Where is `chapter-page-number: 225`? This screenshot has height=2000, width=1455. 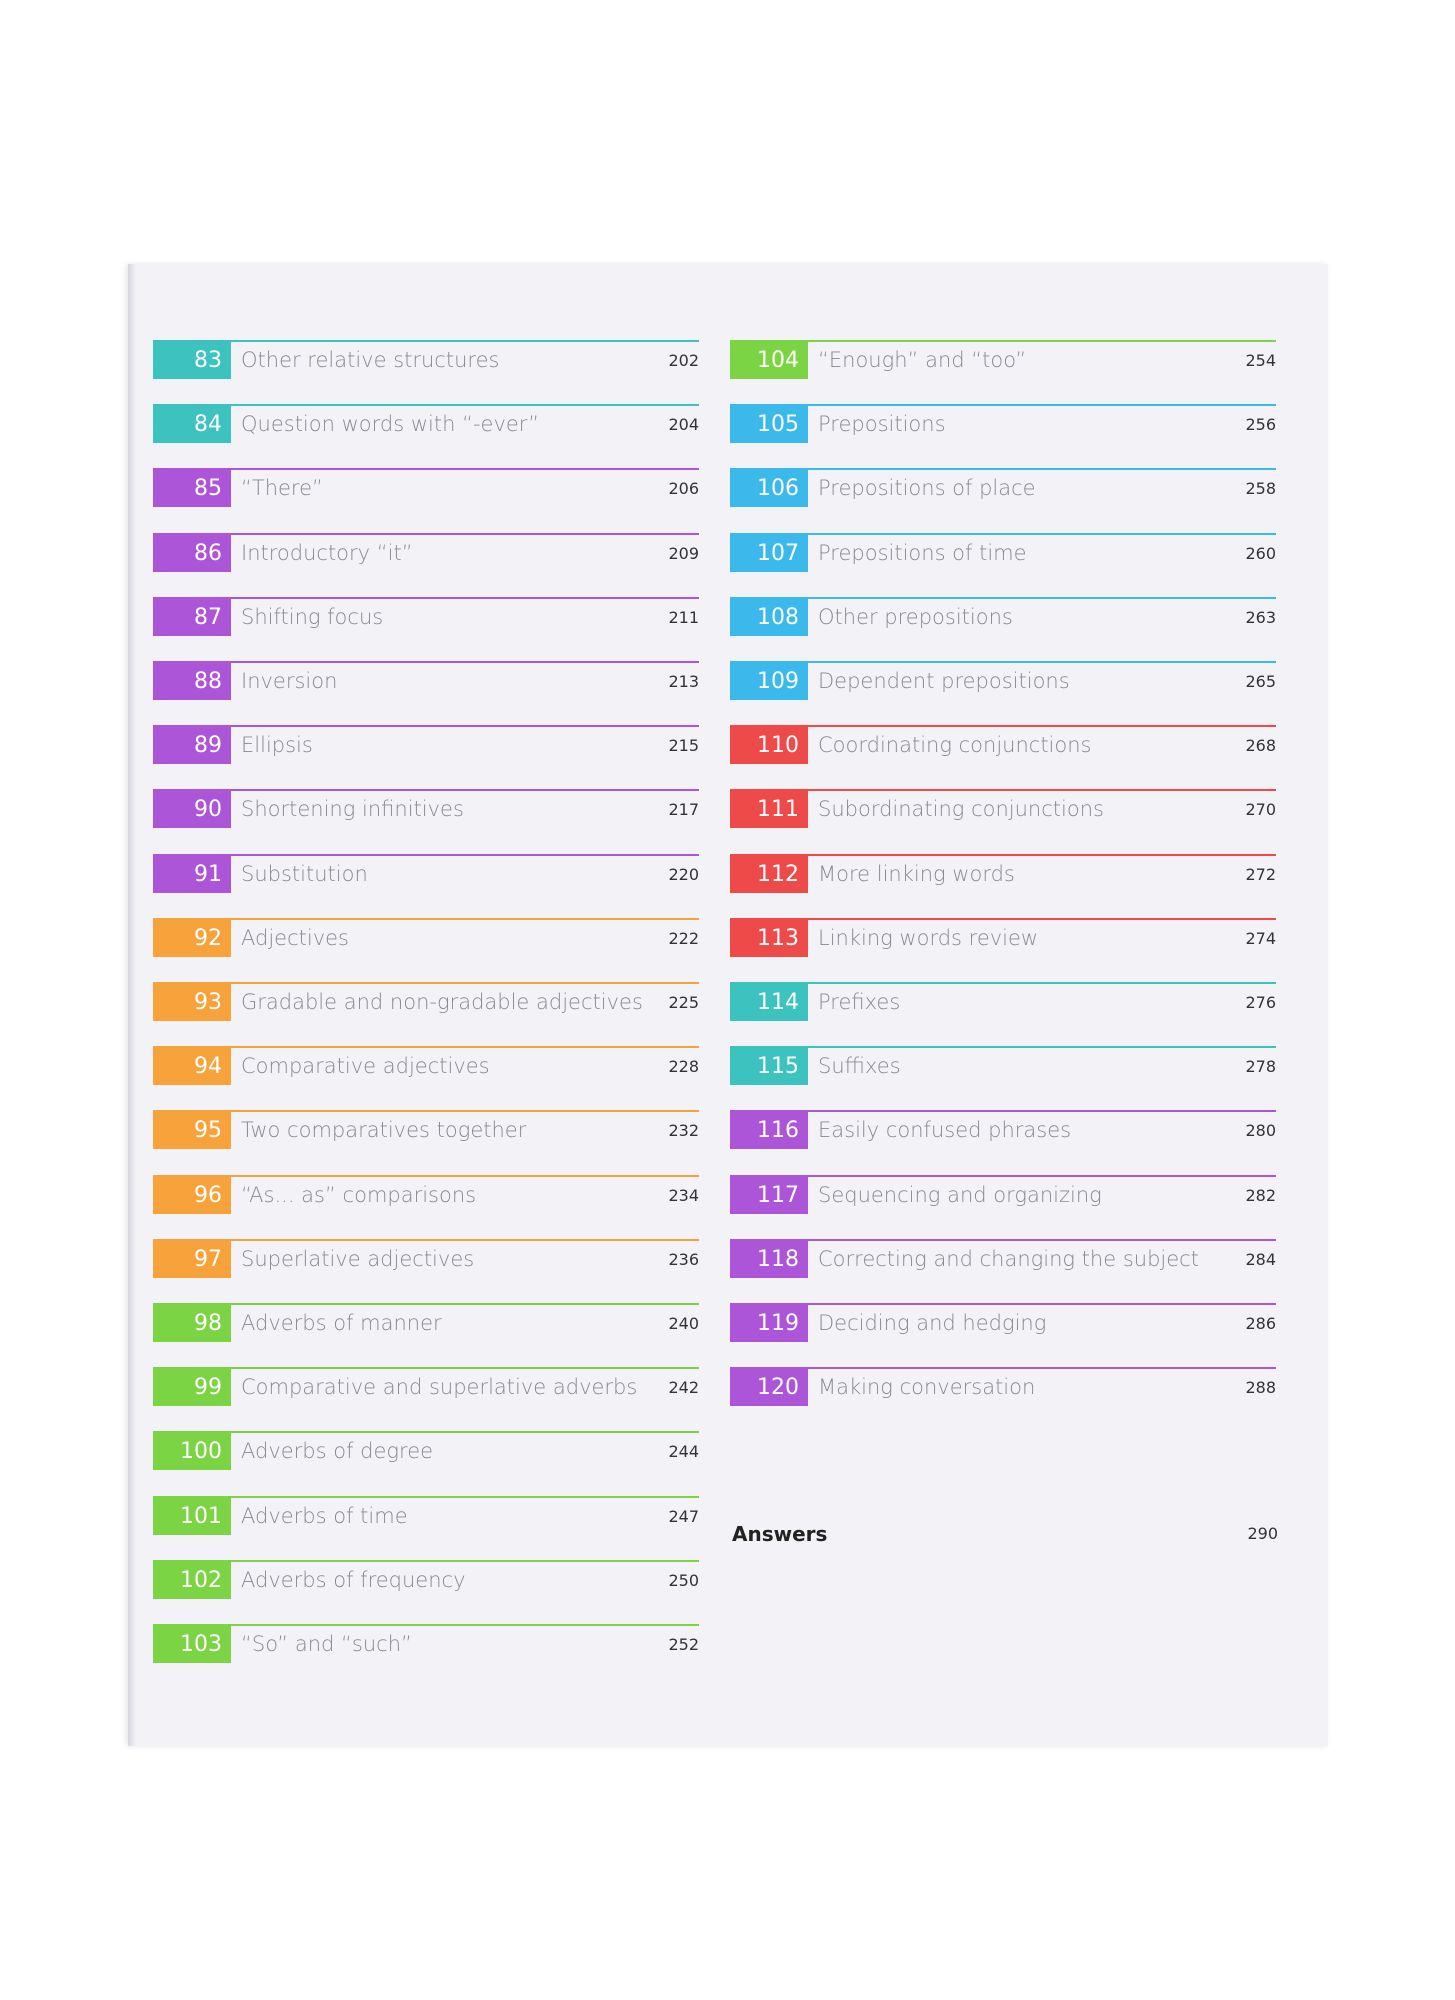
chapter-page-number: 225 is located at coordinates (683, 1002).